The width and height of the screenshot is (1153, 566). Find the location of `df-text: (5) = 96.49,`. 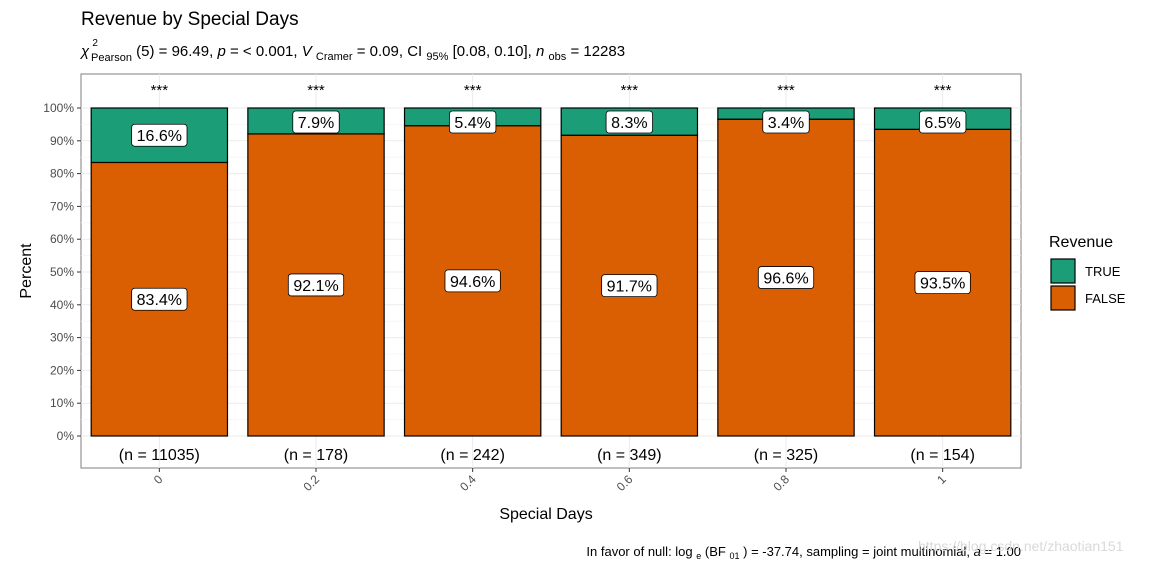

df-text: (5) = 96.49, is located at coordinates (176, 51).